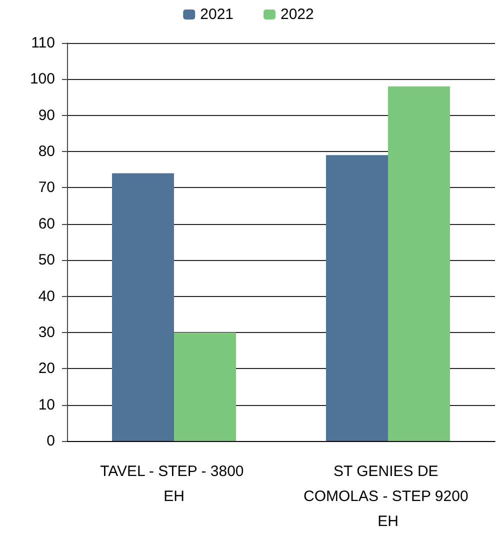  Describe the element at coordinates (46, 187) in the screenshot. I see `y-tick-label: 70` at that location.